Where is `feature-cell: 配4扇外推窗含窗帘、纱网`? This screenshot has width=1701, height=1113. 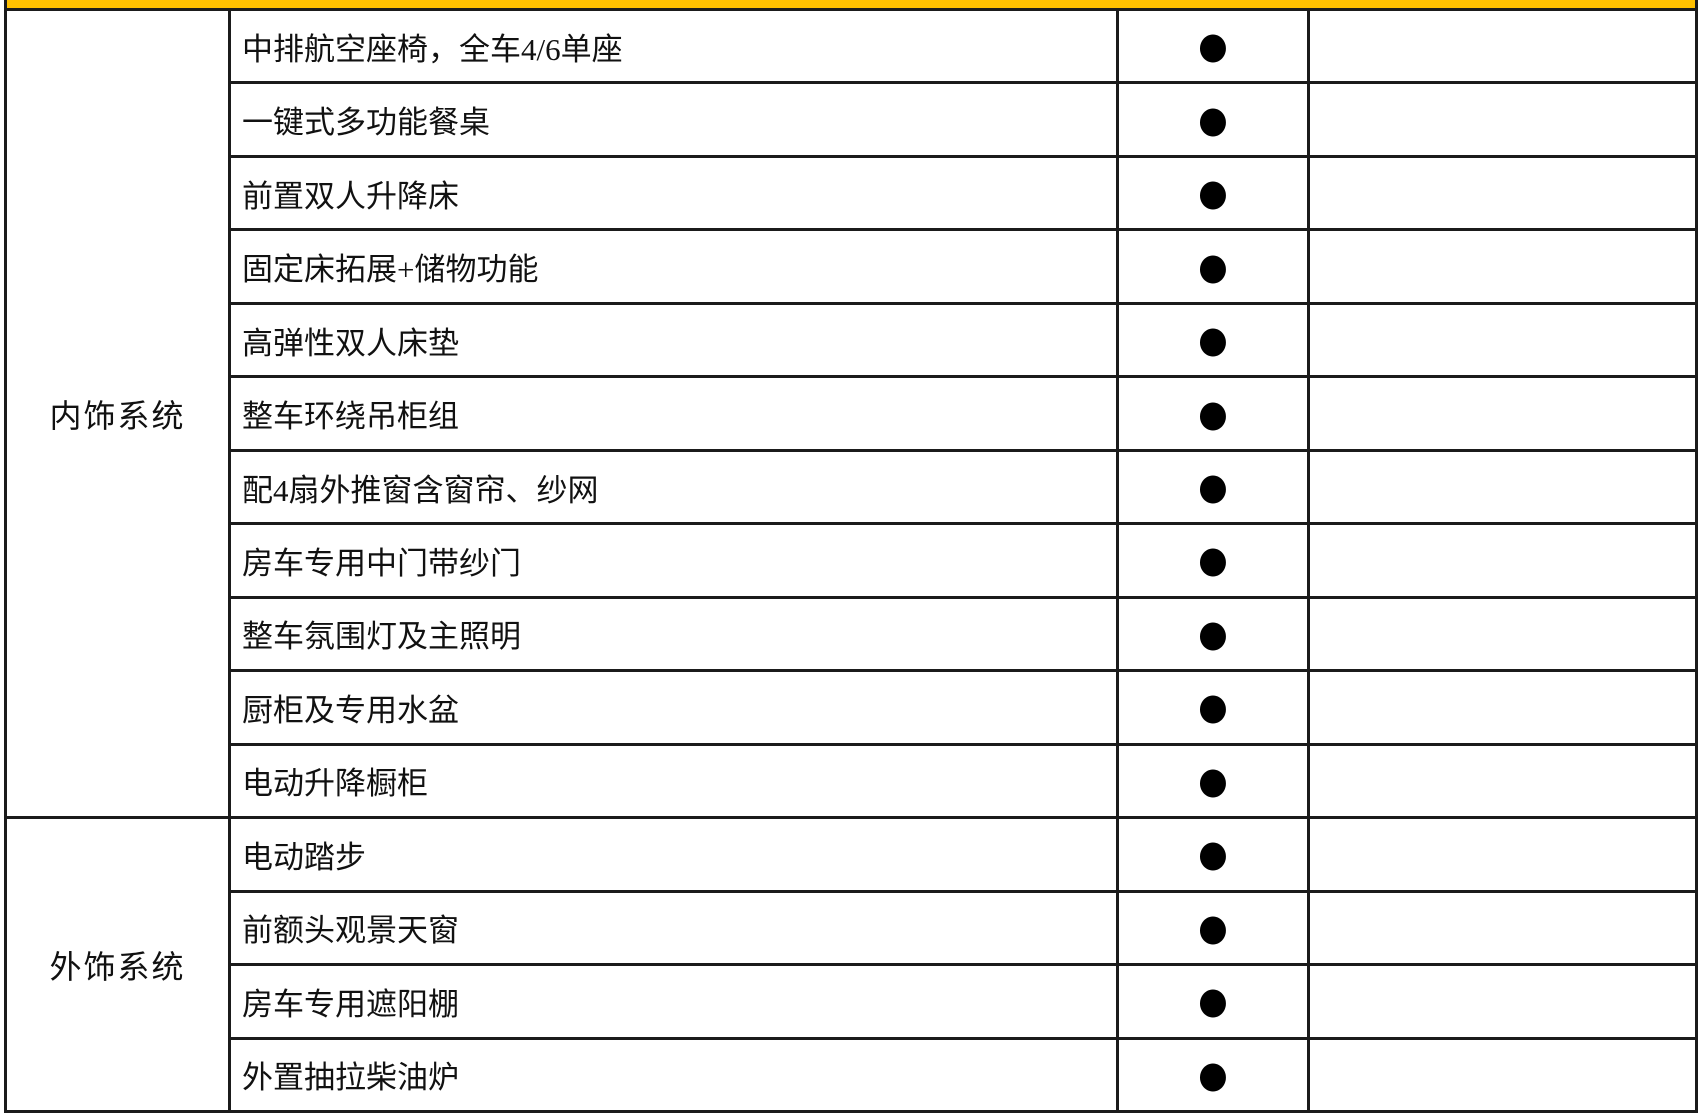
feature-cell: 配4扇外推窗含窗帘、纱网 is located at coordinates (673, 487).